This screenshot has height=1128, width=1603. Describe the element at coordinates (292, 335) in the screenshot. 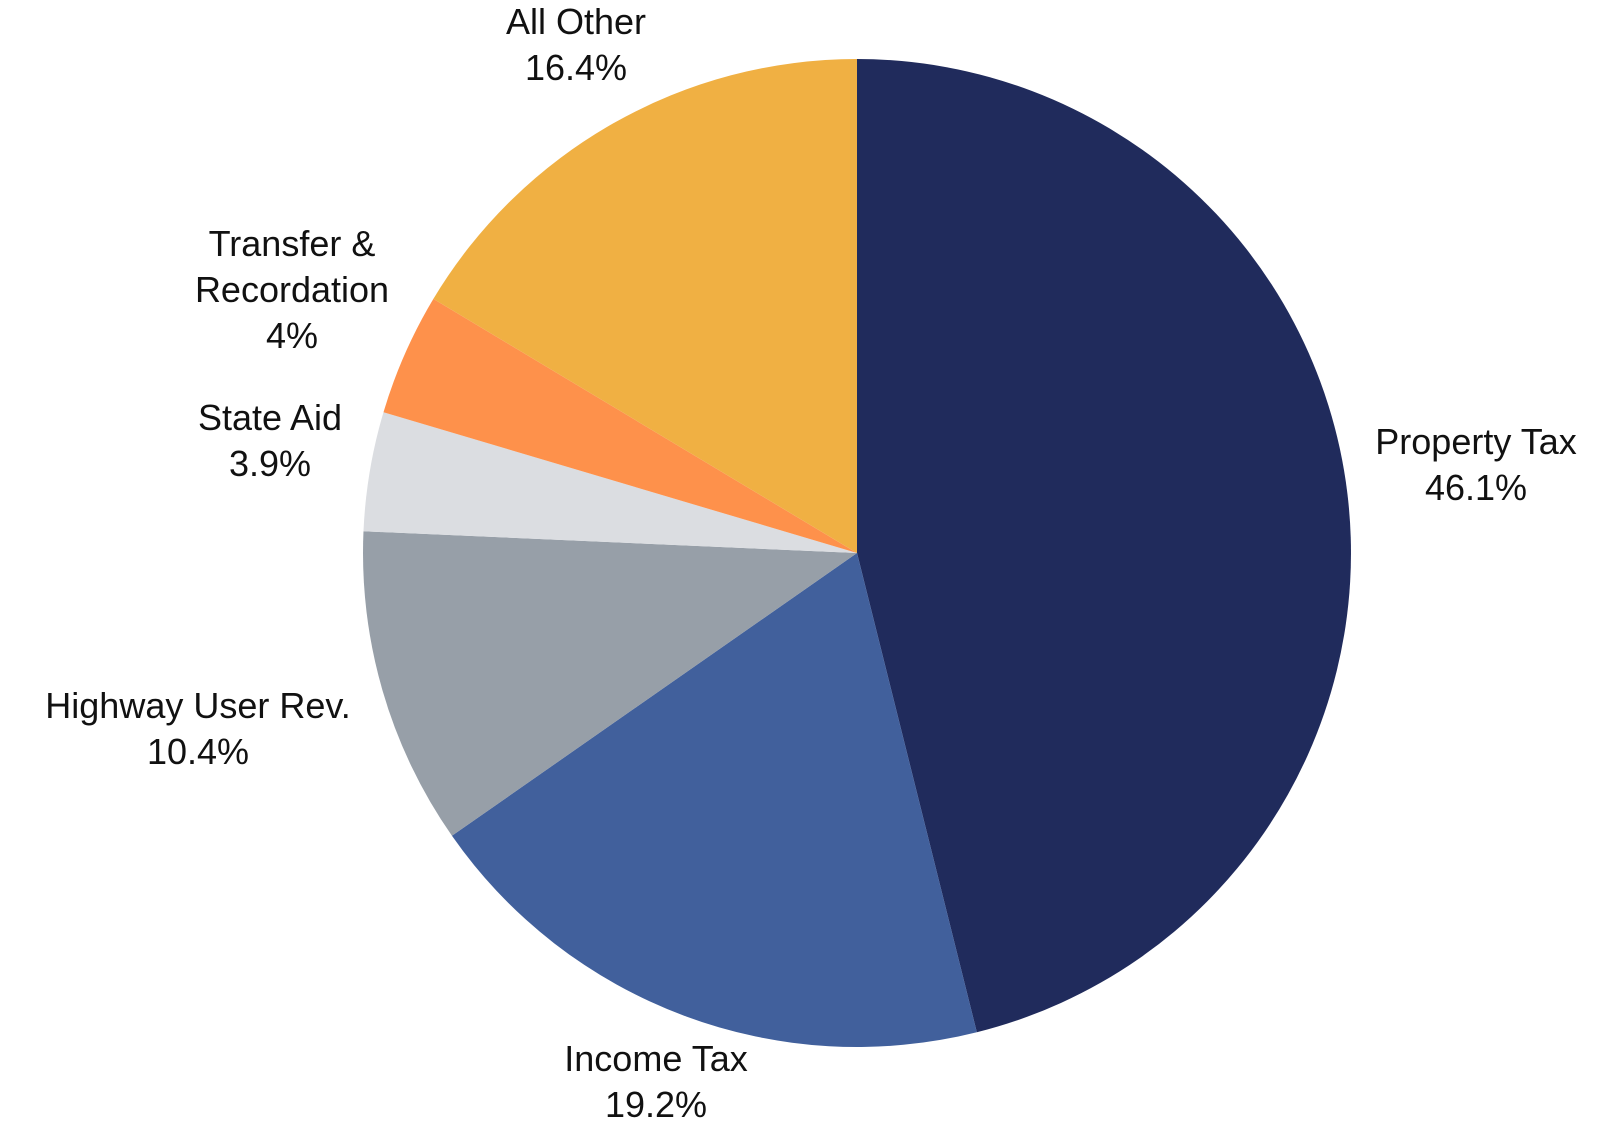

I see `slice-value-text: 4%` at that location.